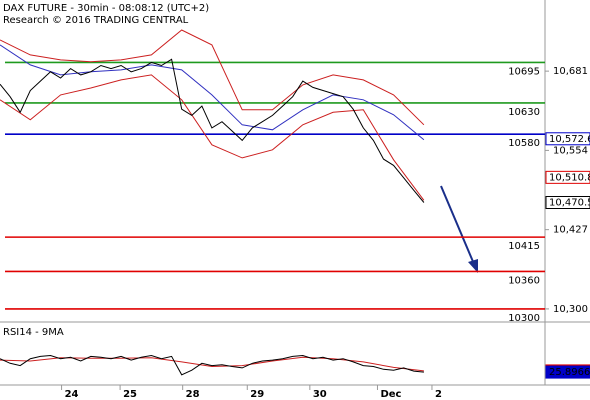 Image resolution: width=590 pixels, height=400 pixels. What do you see at coordinates (570, 309) in the screenshot?
I see `y-tick-label: 10,300` at bounding box center [570, 309].